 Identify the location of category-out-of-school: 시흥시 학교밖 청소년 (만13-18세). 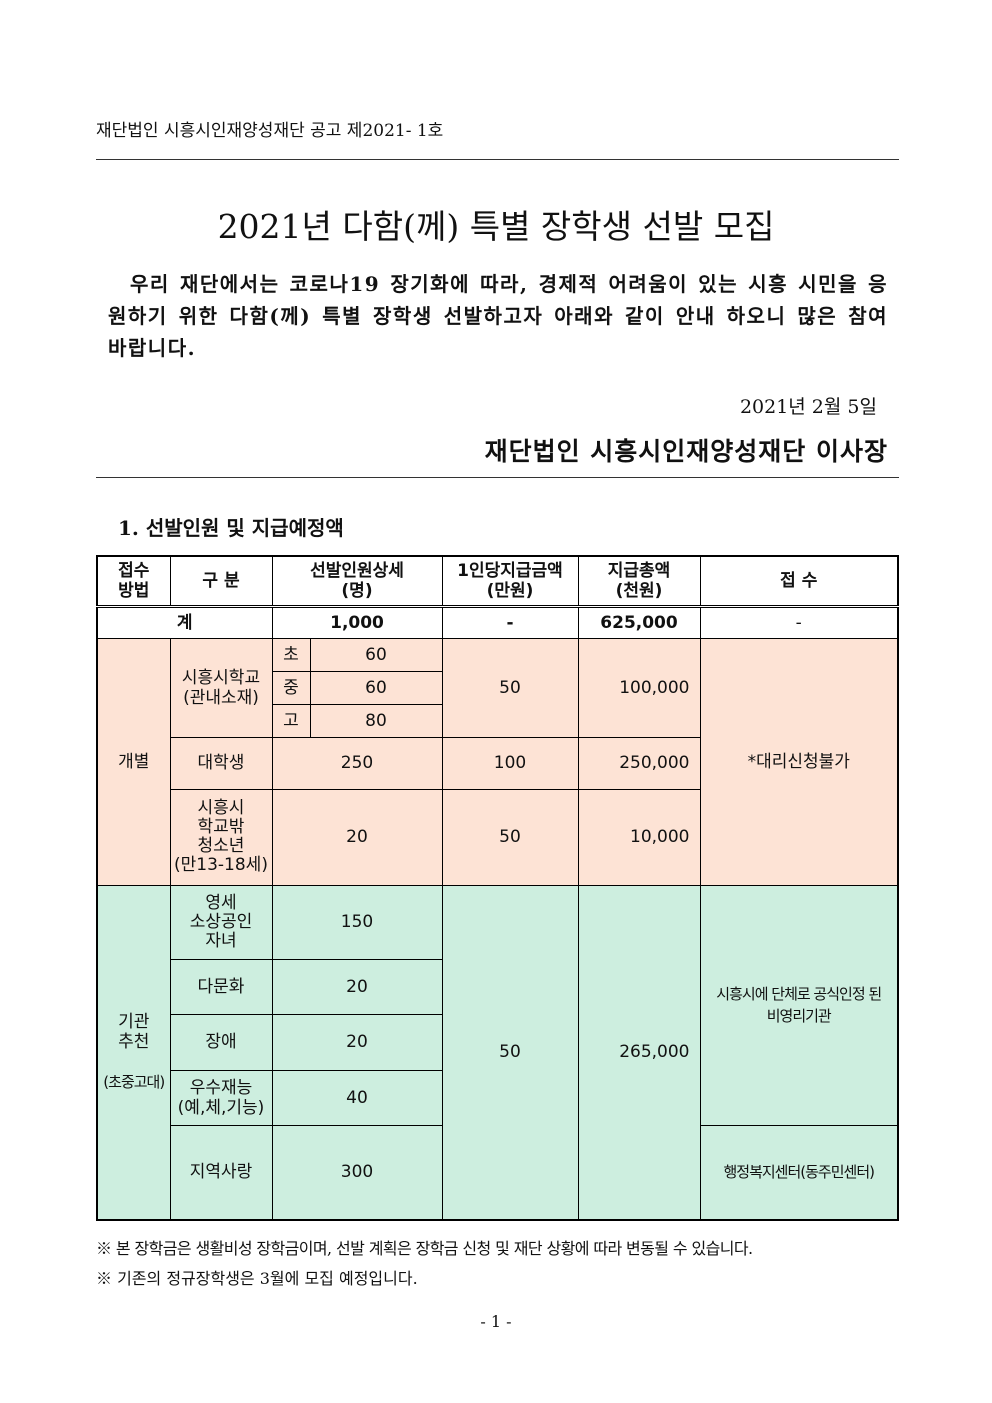
(221, 837).